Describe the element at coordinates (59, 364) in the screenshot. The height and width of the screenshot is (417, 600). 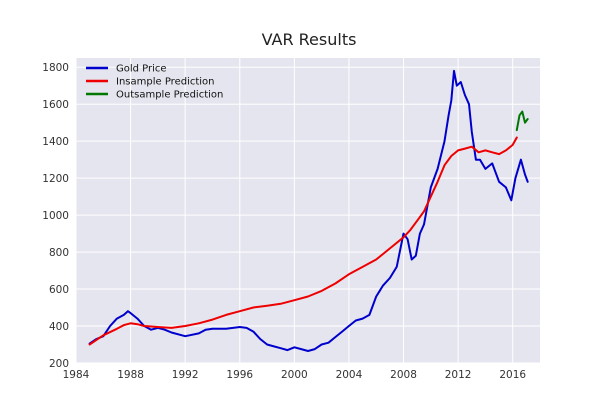
I see `y-tick-label: 200` at that location.